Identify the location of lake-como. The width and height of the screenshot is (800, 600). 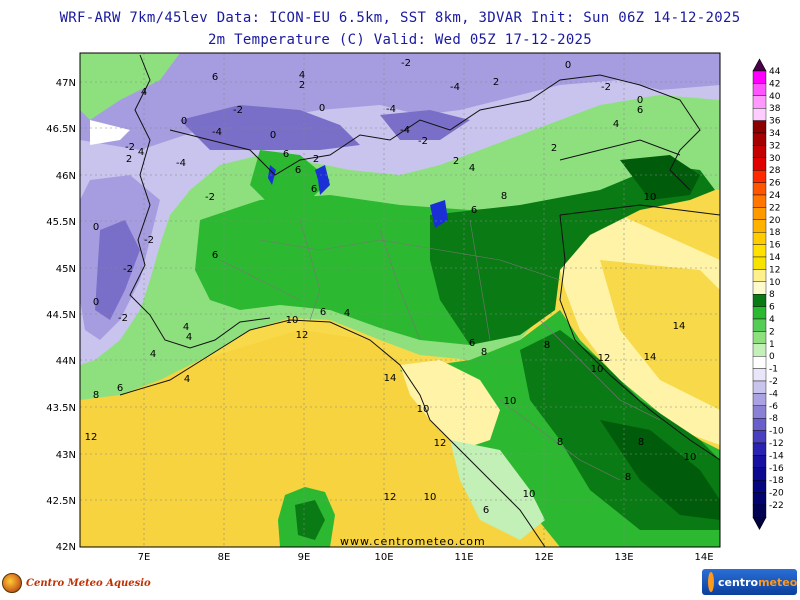
(322, 180).